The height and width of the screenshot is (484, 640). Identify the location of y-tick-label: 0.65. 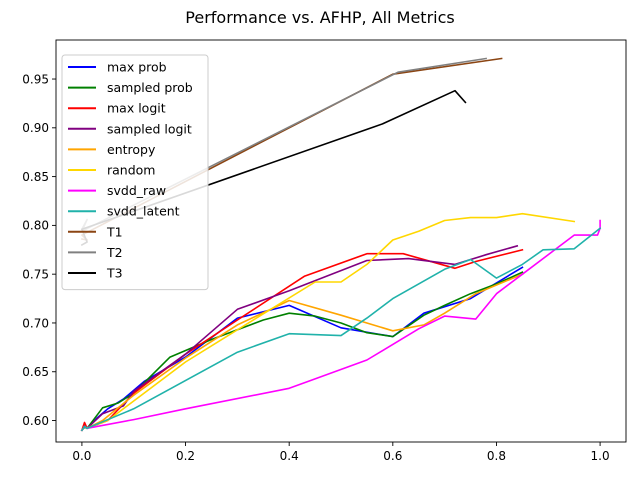
(35, 372).